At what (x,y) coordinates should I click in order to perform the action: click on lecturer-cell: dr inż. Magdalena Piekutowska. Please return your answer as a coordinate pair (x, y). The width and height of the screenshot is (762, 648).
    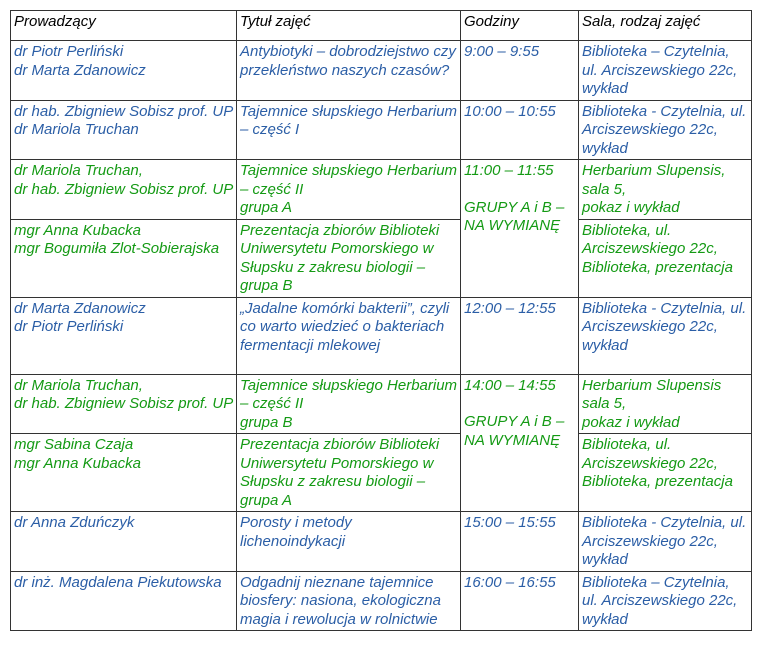
    Looking at the image, I should click on (123, 600).